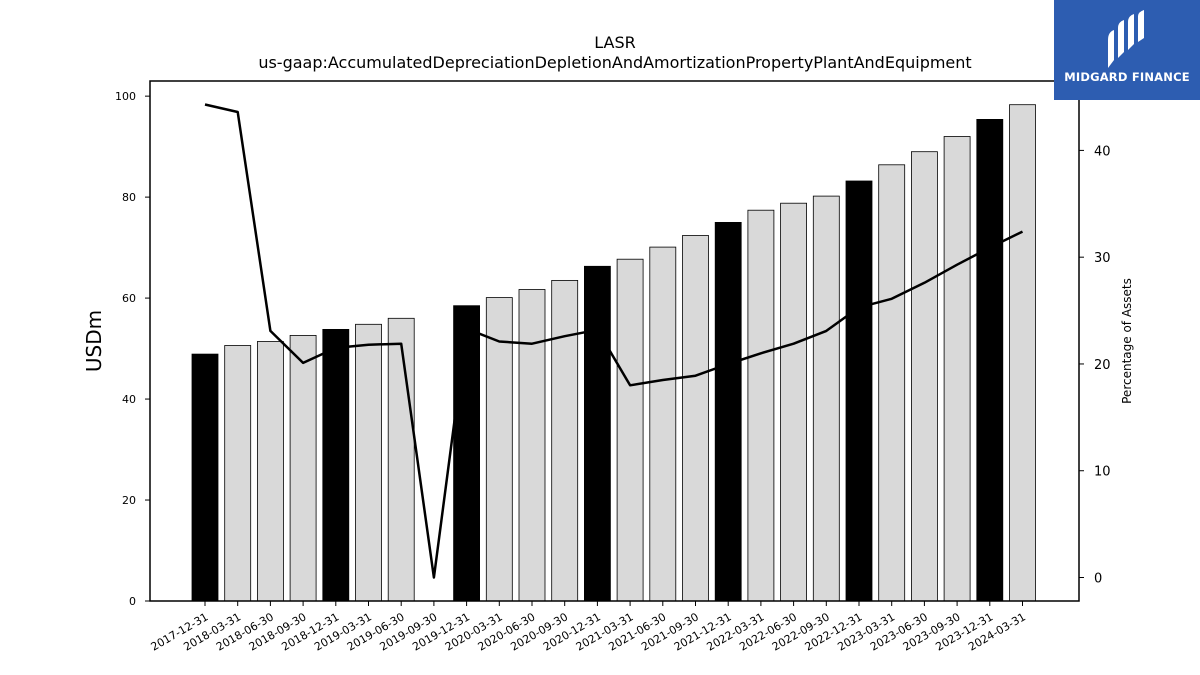 The image size is (1200, 675). What do you see at coordinates (94, 341) in the screenshot?
I see `y-axis-label: USDm` at bounding box center [94, 341].